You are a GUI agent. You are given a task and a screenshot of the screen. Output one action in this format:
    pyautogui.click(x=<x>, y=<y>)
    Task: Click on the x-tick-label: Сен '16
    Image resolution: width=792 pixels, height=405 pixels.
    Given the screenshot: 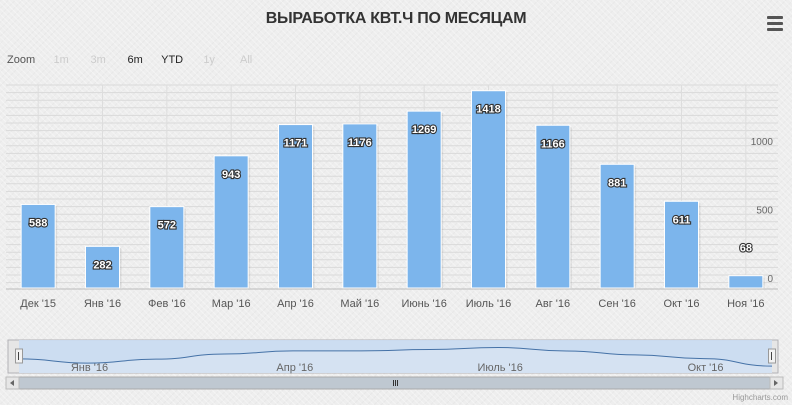 What is the action you would take?
    pyautogui.click(x=617, y=304)
    